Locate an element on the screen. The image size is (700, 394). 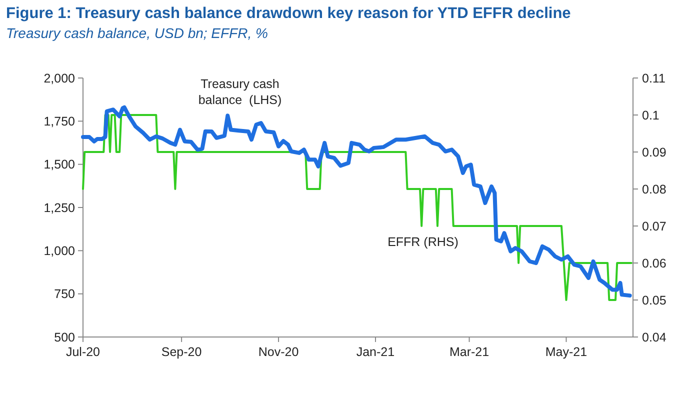
x-tick-label: Jul-20 is located at coordinates (83, 352).